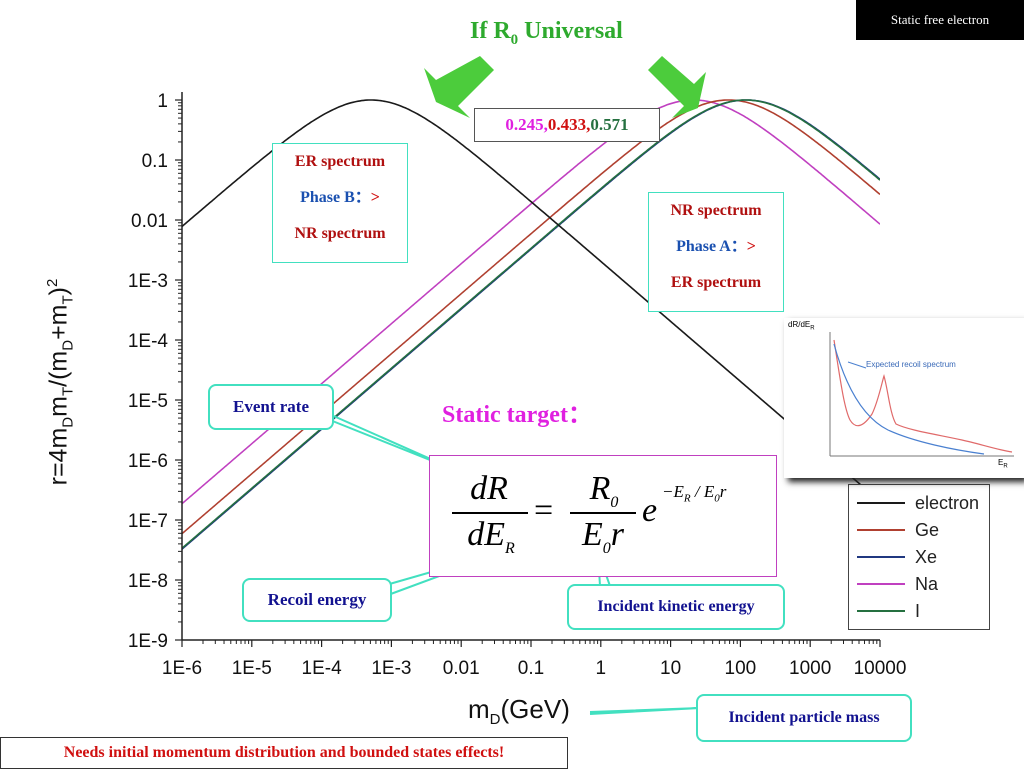 The image size is (1024, 769). I want to click on nr-line2: Phase A：>, so click(716, 246).